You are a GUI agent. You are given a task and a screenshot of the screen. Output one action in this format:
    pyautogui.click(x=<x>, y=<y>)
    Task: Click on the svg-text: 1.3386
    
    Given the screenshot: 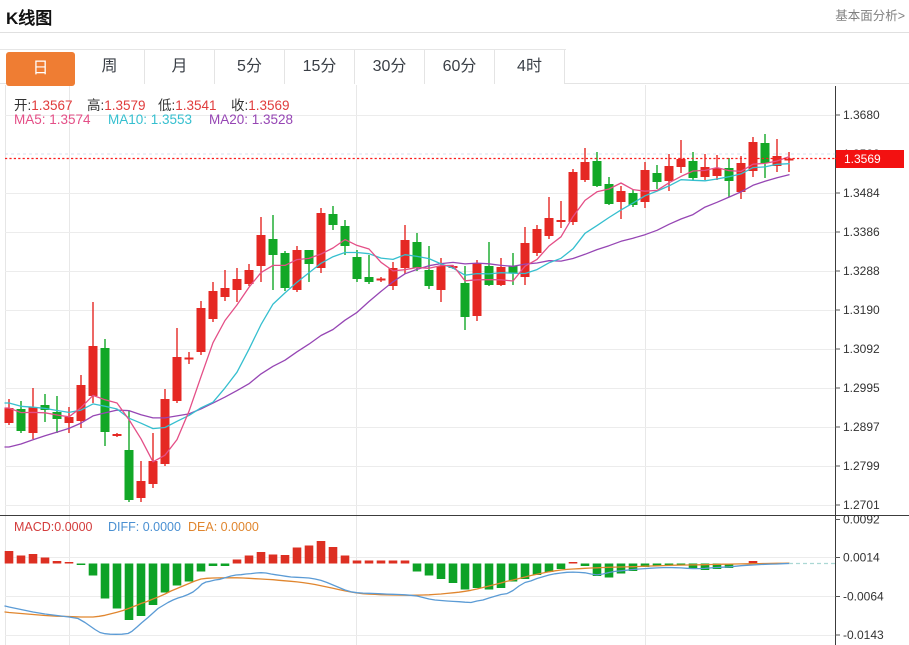 What is the action you would take?
    pyautogui.click(x=861, y=232)
    